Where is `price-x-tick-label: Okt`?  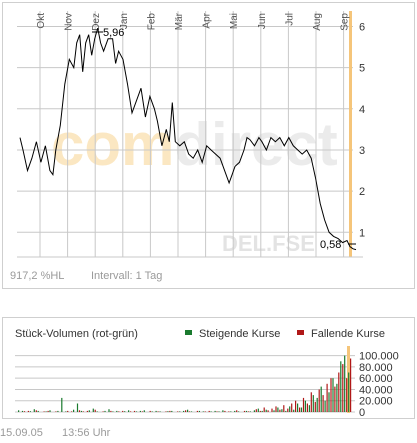 price-x-tick-label: Okt is located at coordinates (41, 21).